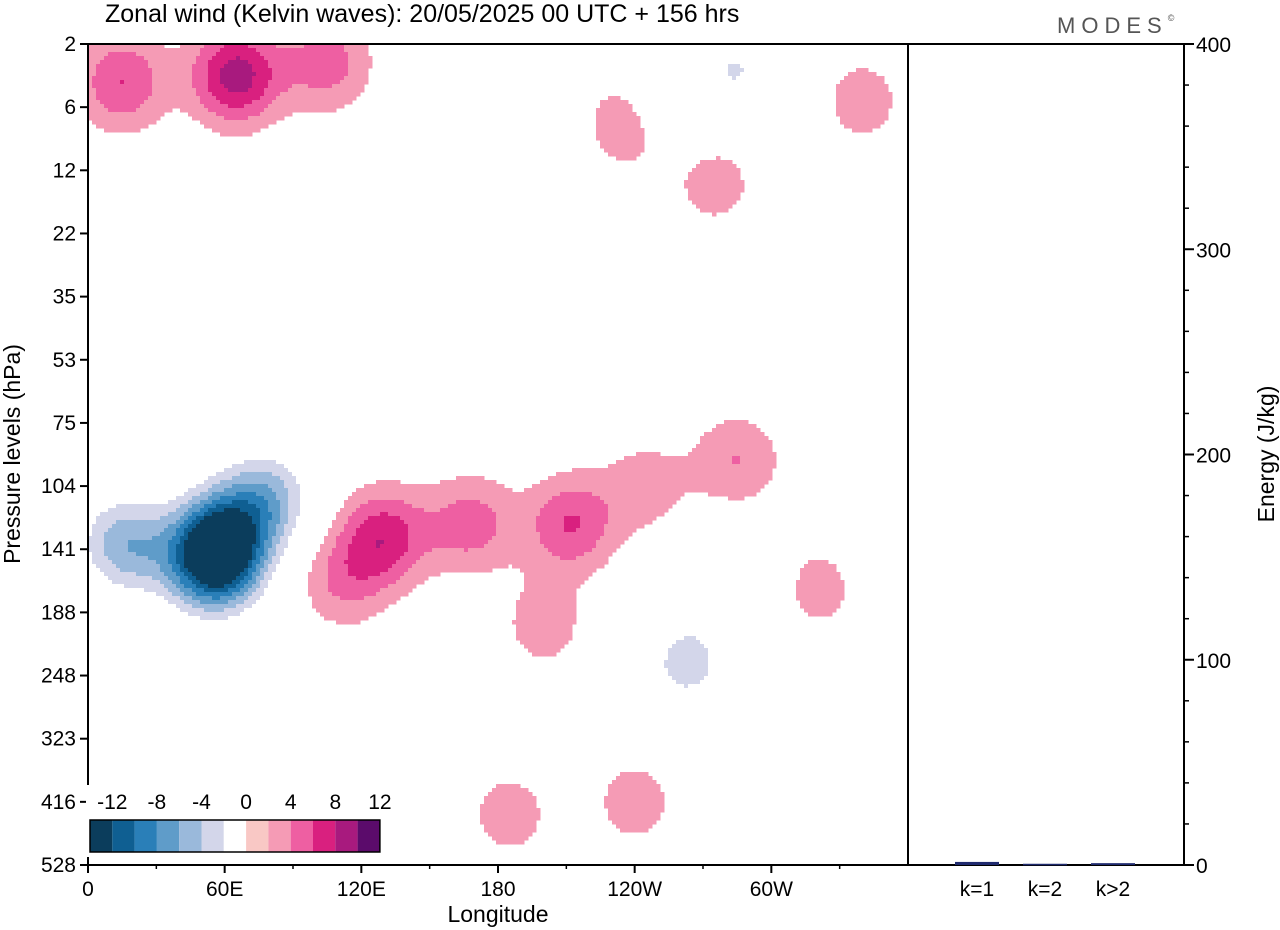 This screenshot has height=930, width=1280. What do you see at coordinates (58, 612) in the screenshot?
I see `y-tick-label: 188` at bounding box center [58, 612].